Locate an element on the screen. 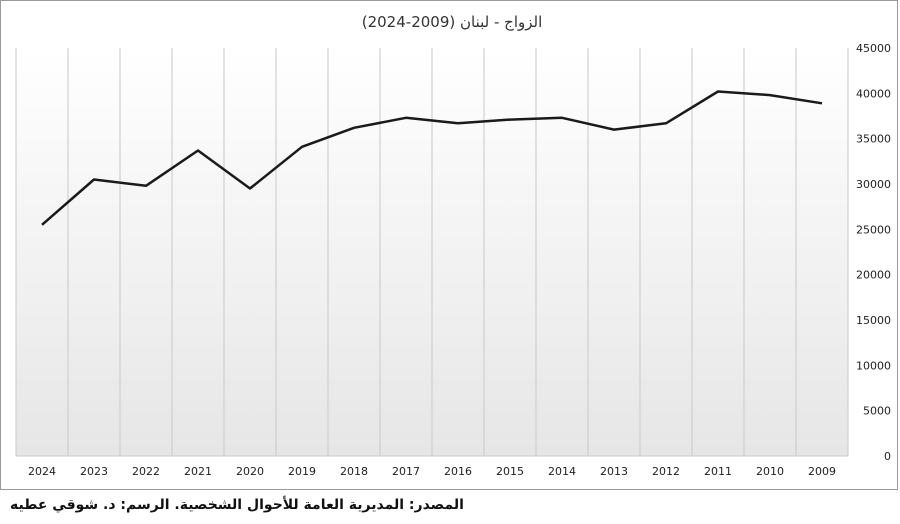 Image resolution: width=900 pixels, height=524 pixels. x-tick-label: 2016 is located at coordinates (458, 471).